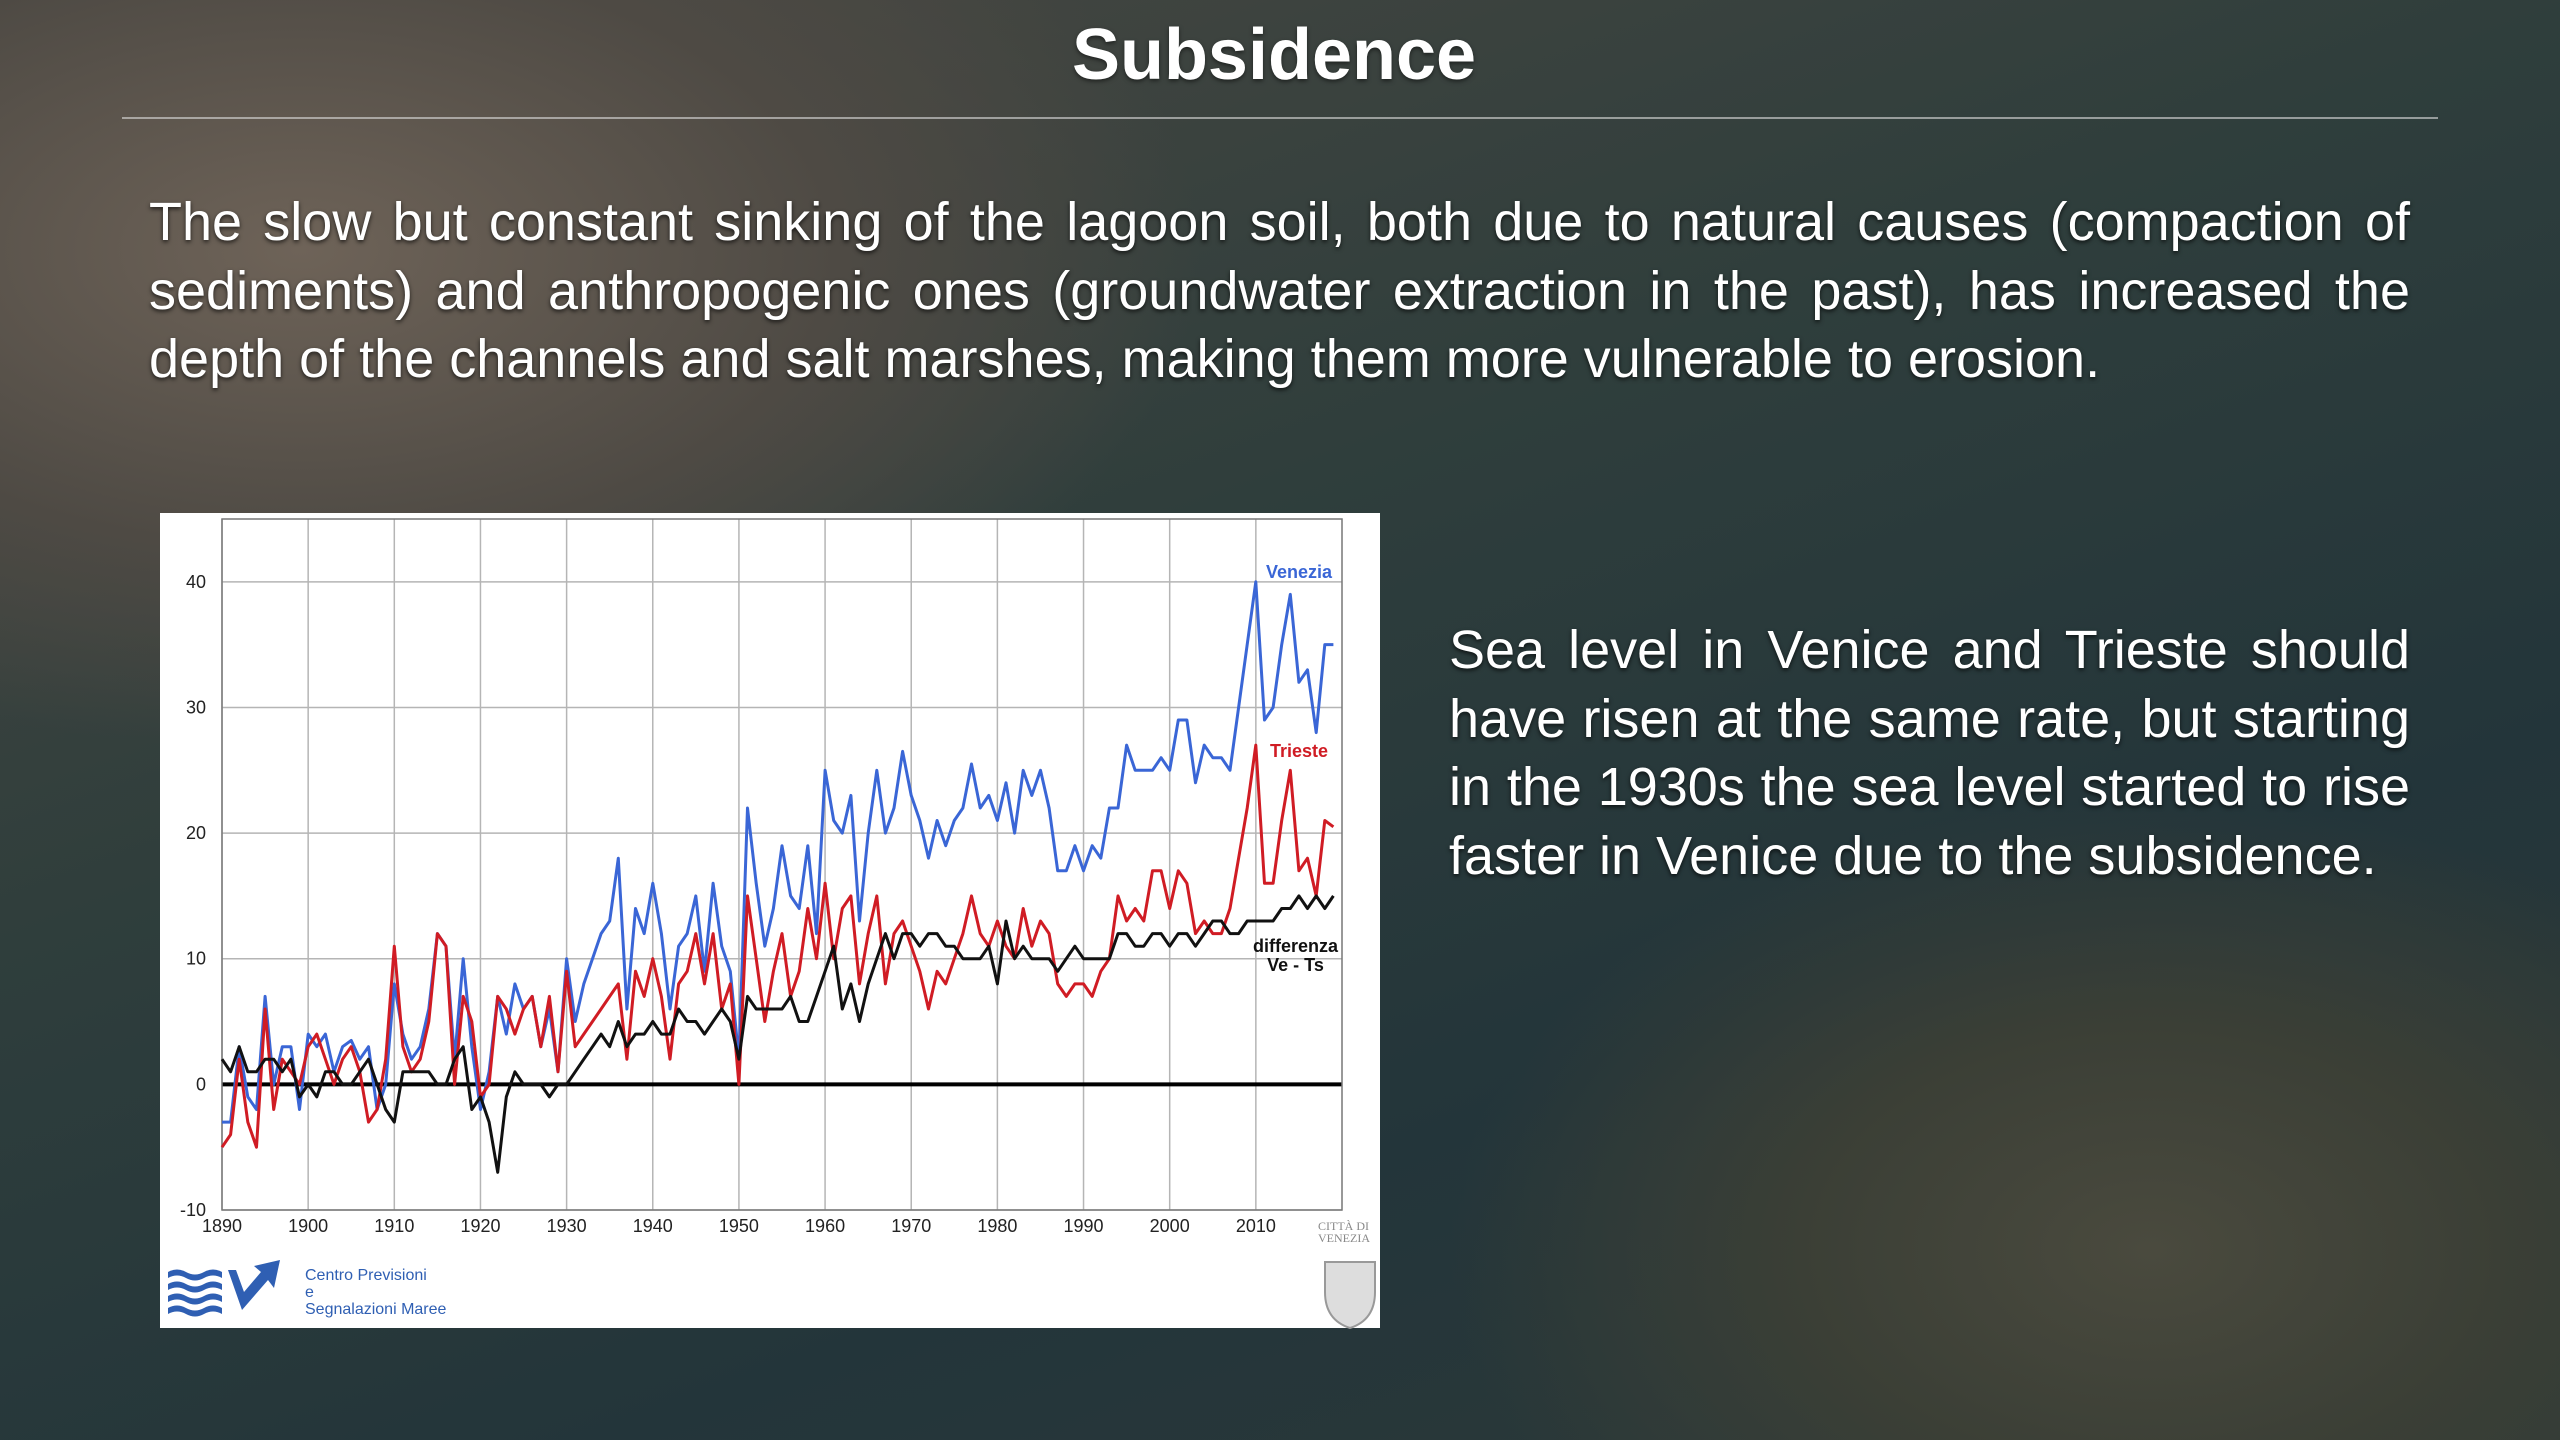 The width and height of the screenshot is (2560, 1440). Describe the element at coordinates (196, 959) in the screenshot. I see `y-tick-label: 10` at that location.